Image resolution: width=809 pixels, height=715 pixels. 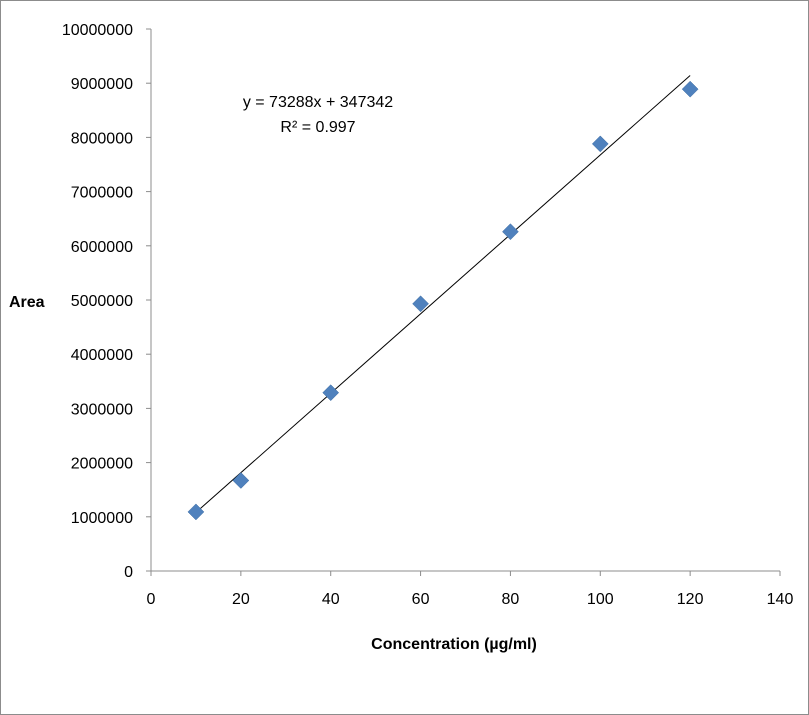 I want to click on x-axis-title: Concentration (µg/ml), so click(x=454, y=644).